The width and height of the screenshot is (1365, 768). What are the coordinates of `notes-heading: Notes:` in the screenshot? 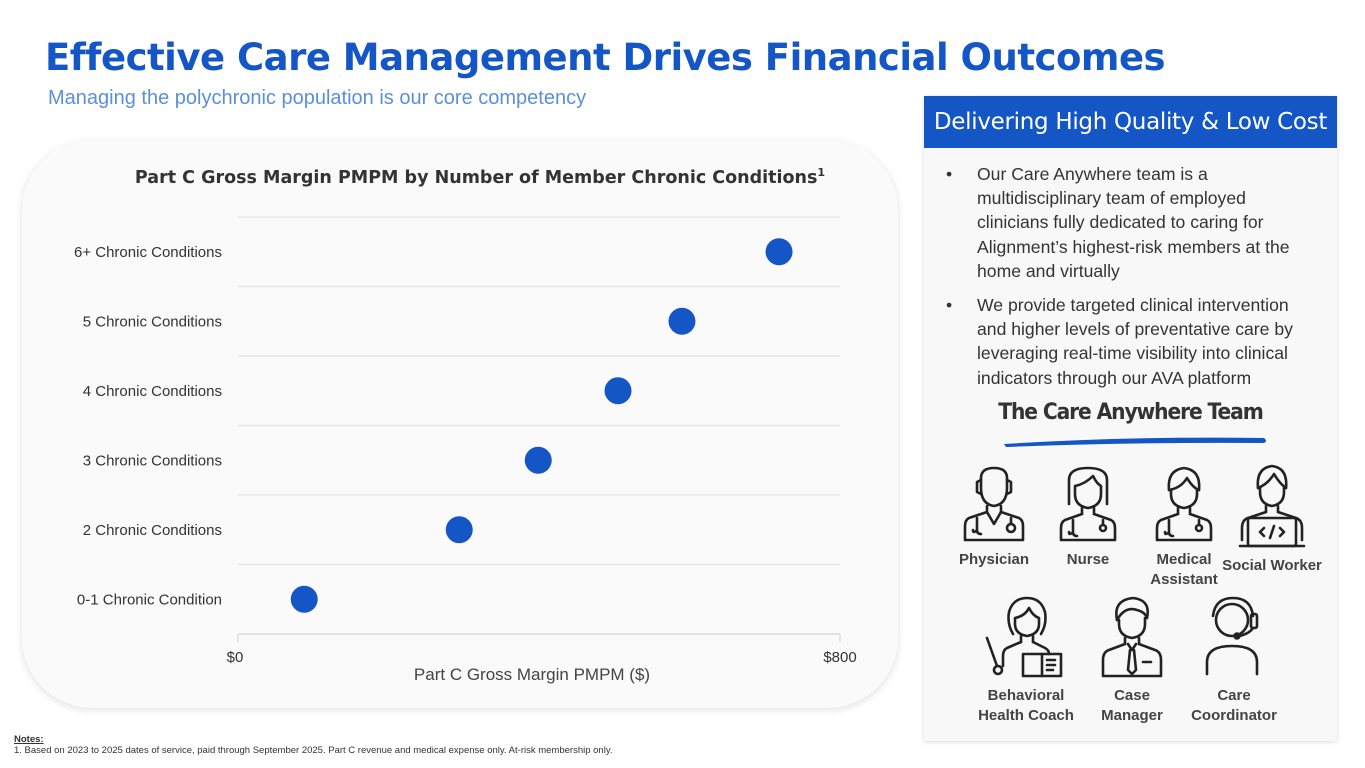 It's located at (29, 739).